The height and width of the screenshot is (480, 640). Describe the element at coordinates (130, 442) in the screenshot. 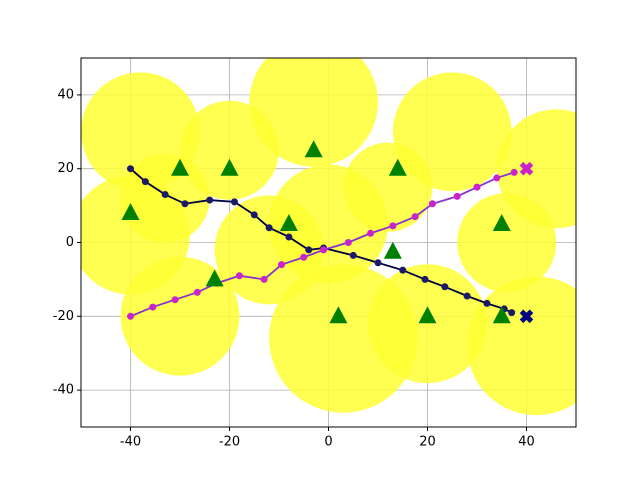

I see `x-tick-label: -40` at that location.